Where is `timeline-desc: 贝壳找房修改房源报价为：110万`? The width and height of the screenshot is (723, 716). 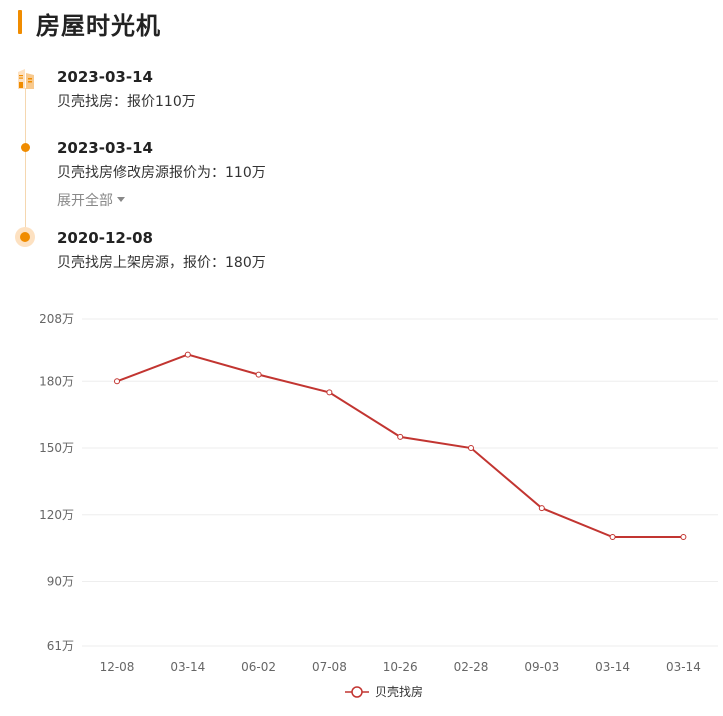 timeline-desc: 贝壳找房修改房源报价为：110万 is located at coordinates (161, 173).